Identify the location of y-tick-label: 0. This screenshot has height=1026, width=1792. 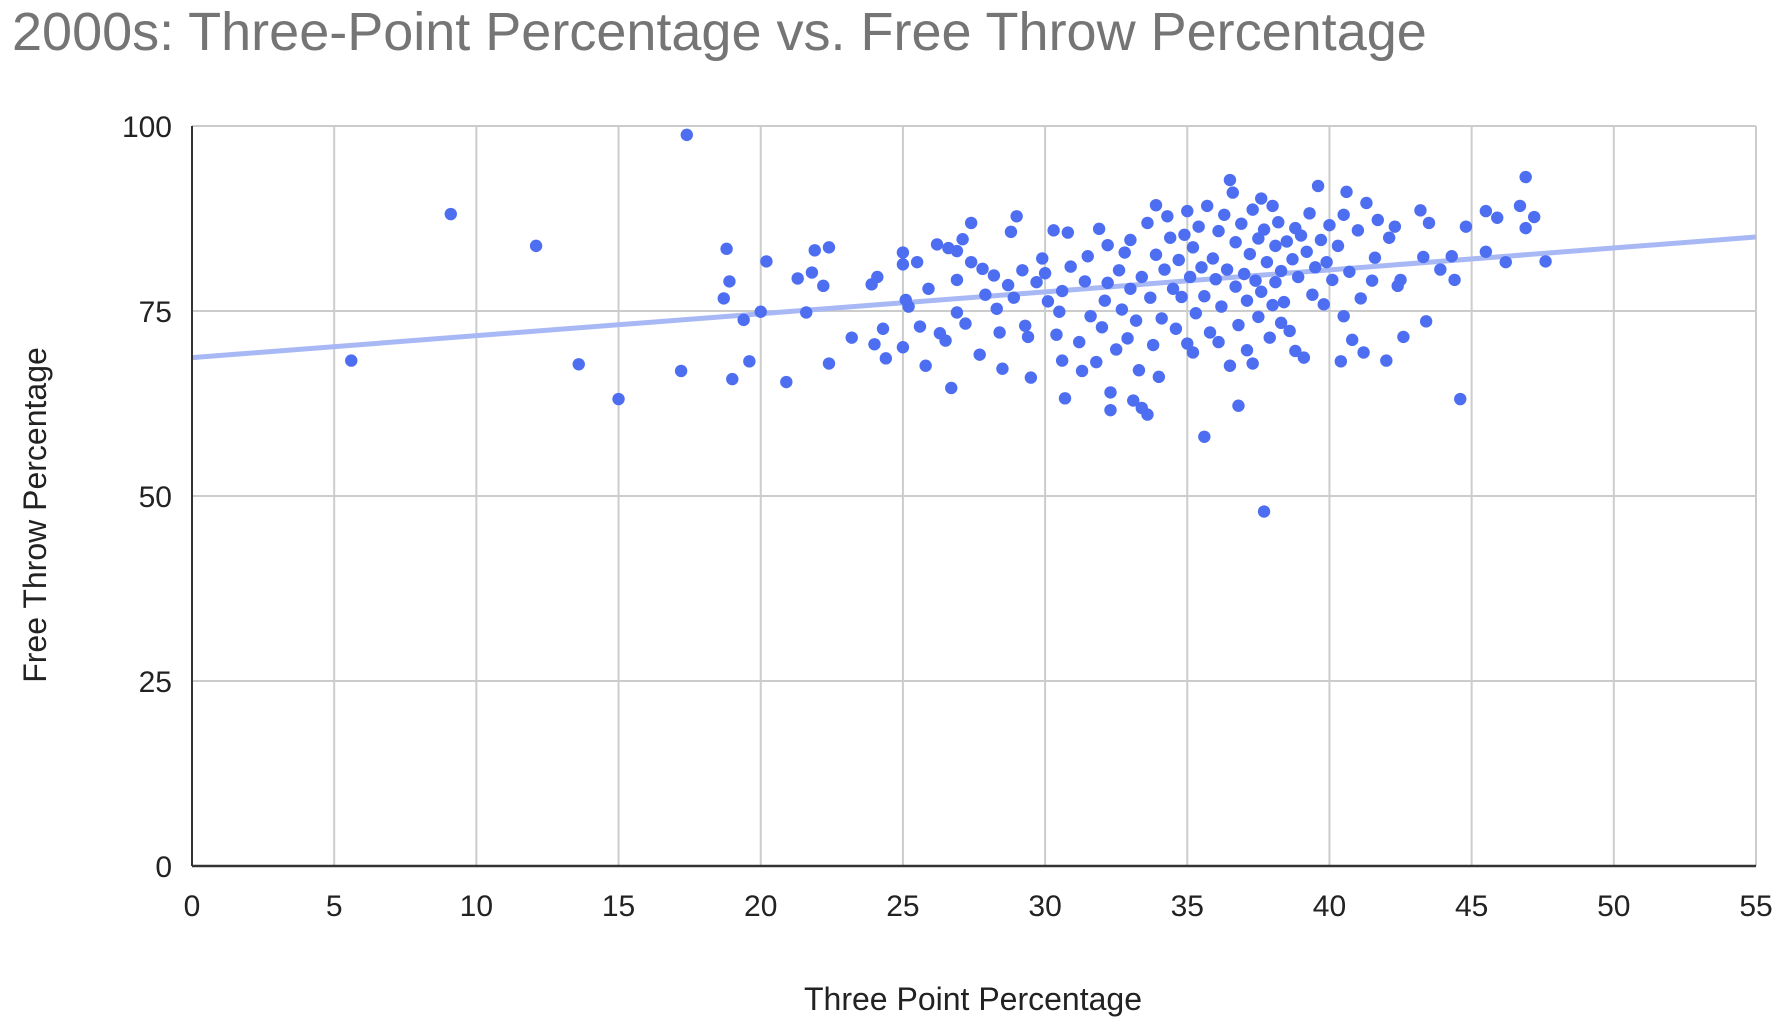
(163, 867).